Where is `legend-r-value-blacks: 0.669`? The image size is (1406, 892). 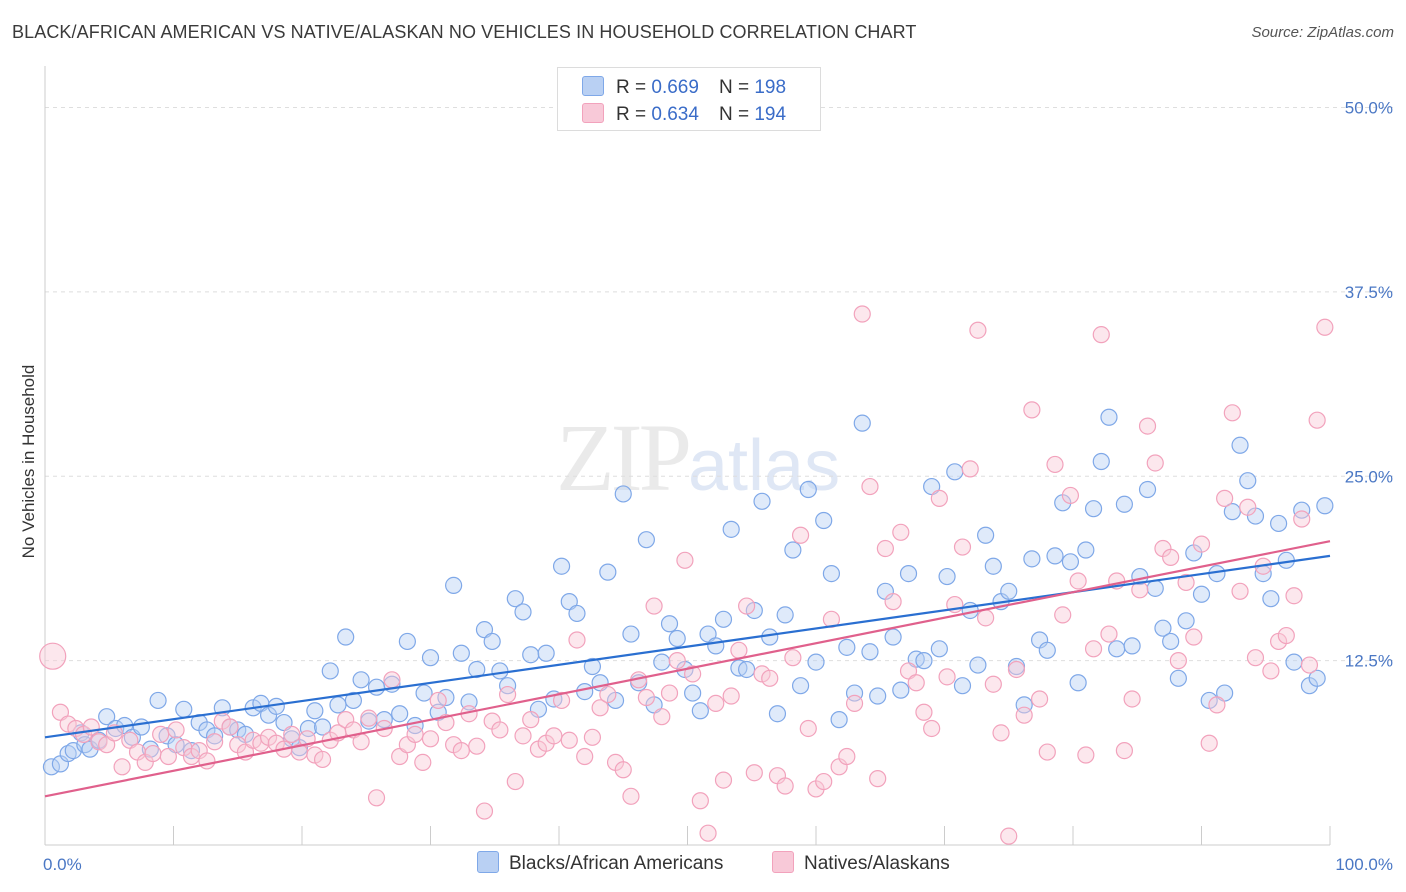
legend-r-value-blacks: 0.669 is located at coordinates (675, 87).